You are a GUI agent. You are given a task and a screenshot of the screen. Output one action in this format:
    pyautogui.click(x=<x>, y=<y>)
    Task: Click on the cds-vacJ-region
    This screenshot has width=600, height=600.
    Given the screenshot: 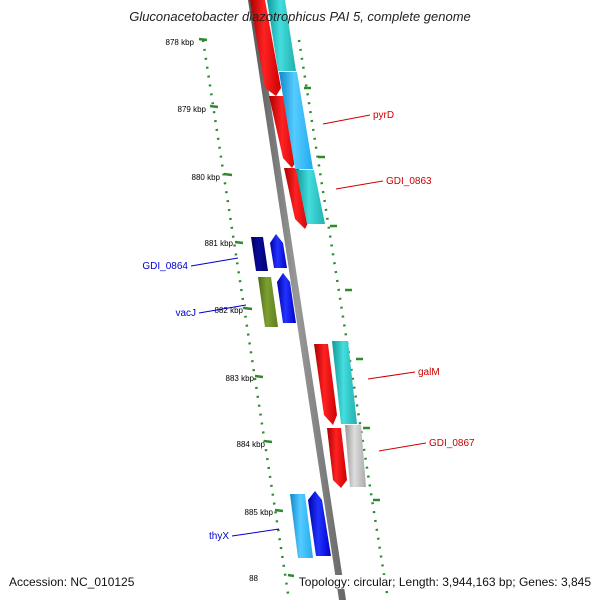 What is the action you would take?
    pyautogui.click(x=273, y=280)
    